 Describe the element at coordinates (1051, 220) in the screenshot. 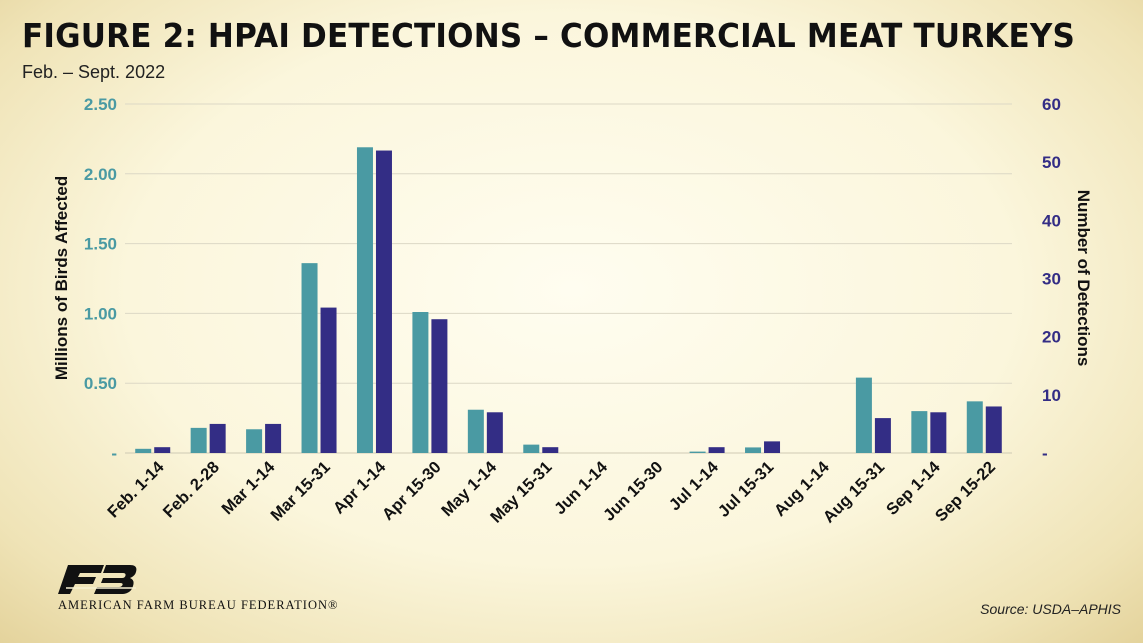

I see `right-axis-tick-label: 40` at that location.